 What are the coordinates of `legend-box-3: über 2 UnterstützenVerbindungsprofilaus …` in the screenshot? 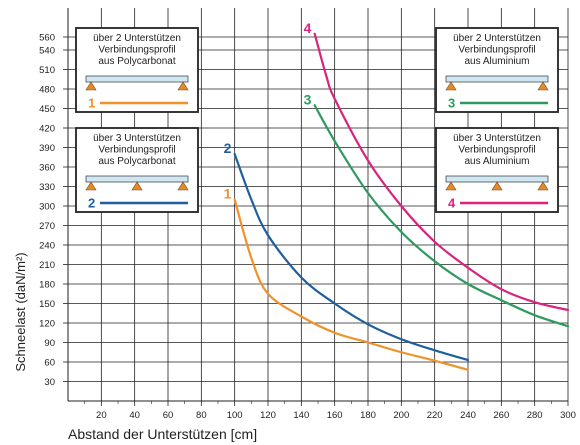 It's located at (497, 70).